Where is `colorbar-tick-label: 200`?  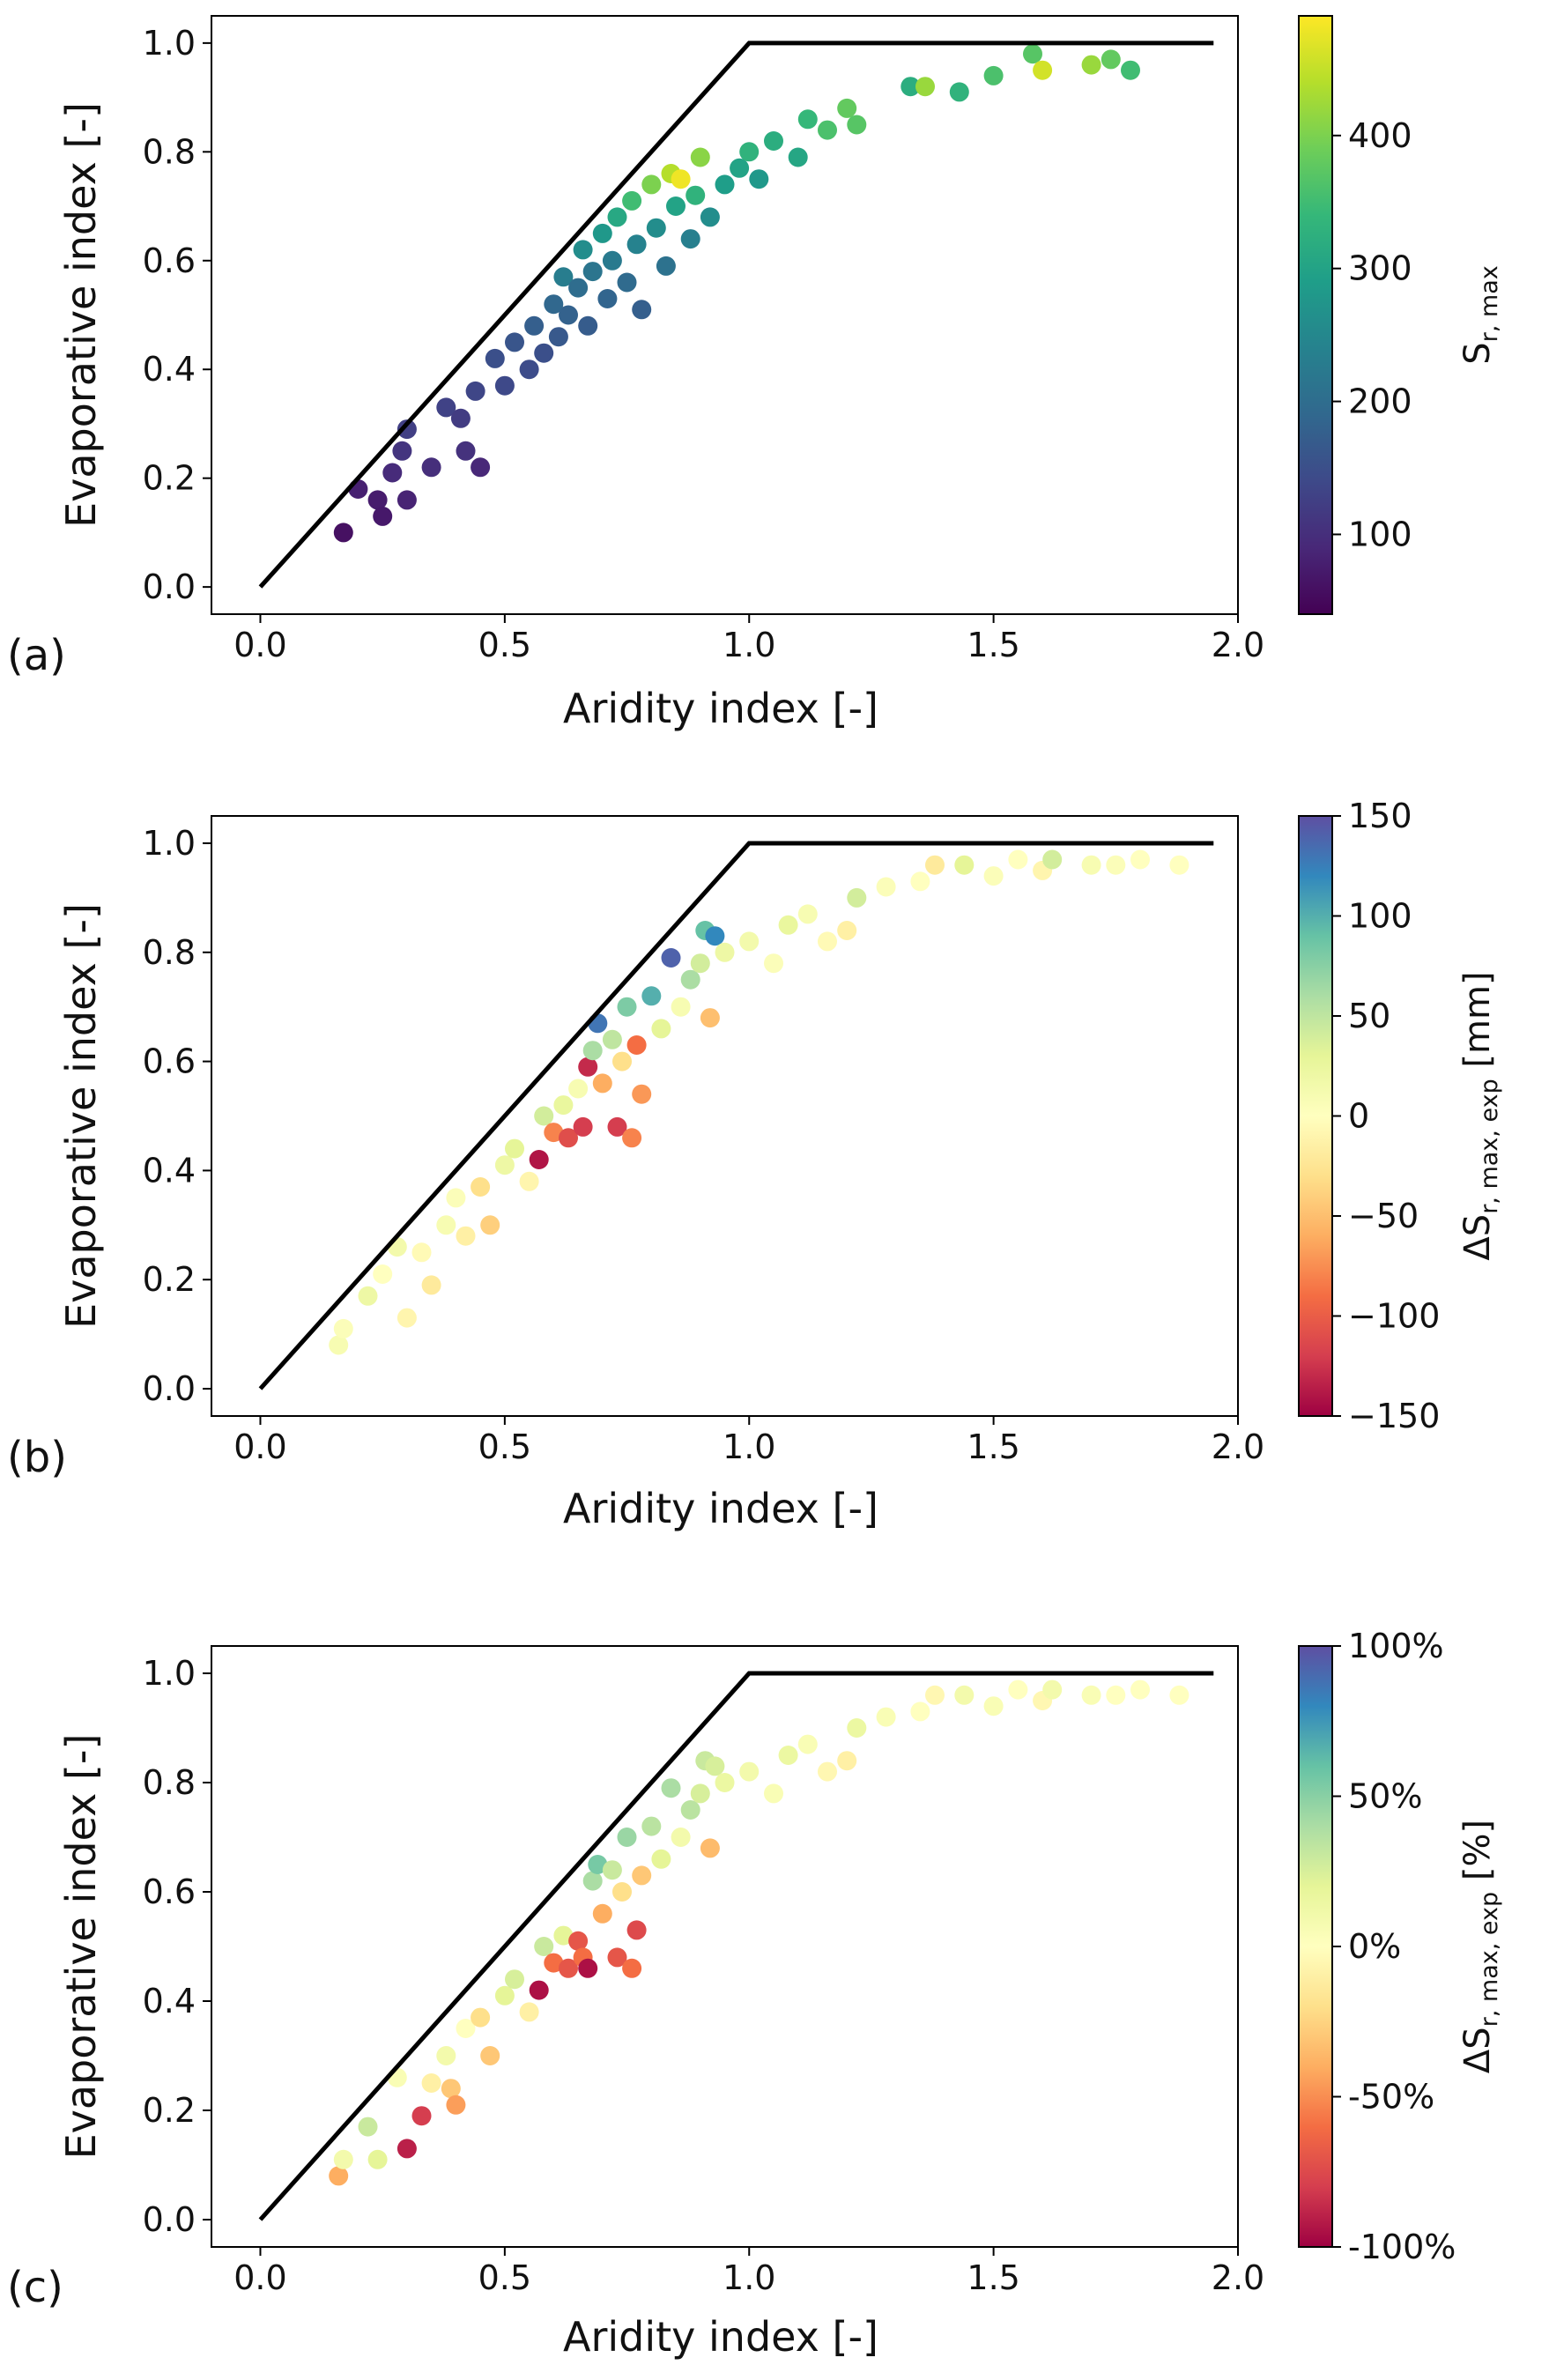 colorbar-tick-label: 200 is located at coordinates (1380, 401).